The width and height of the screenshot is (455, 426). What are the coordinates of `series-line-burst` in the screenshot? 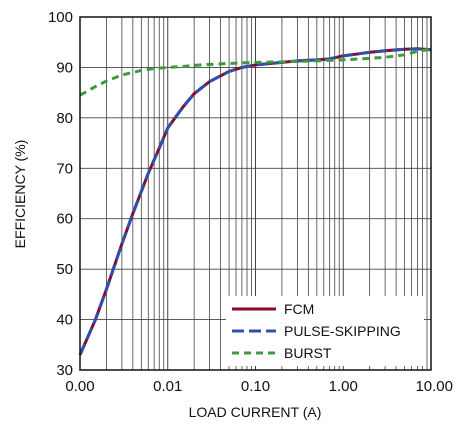 It's located at (255, 72).